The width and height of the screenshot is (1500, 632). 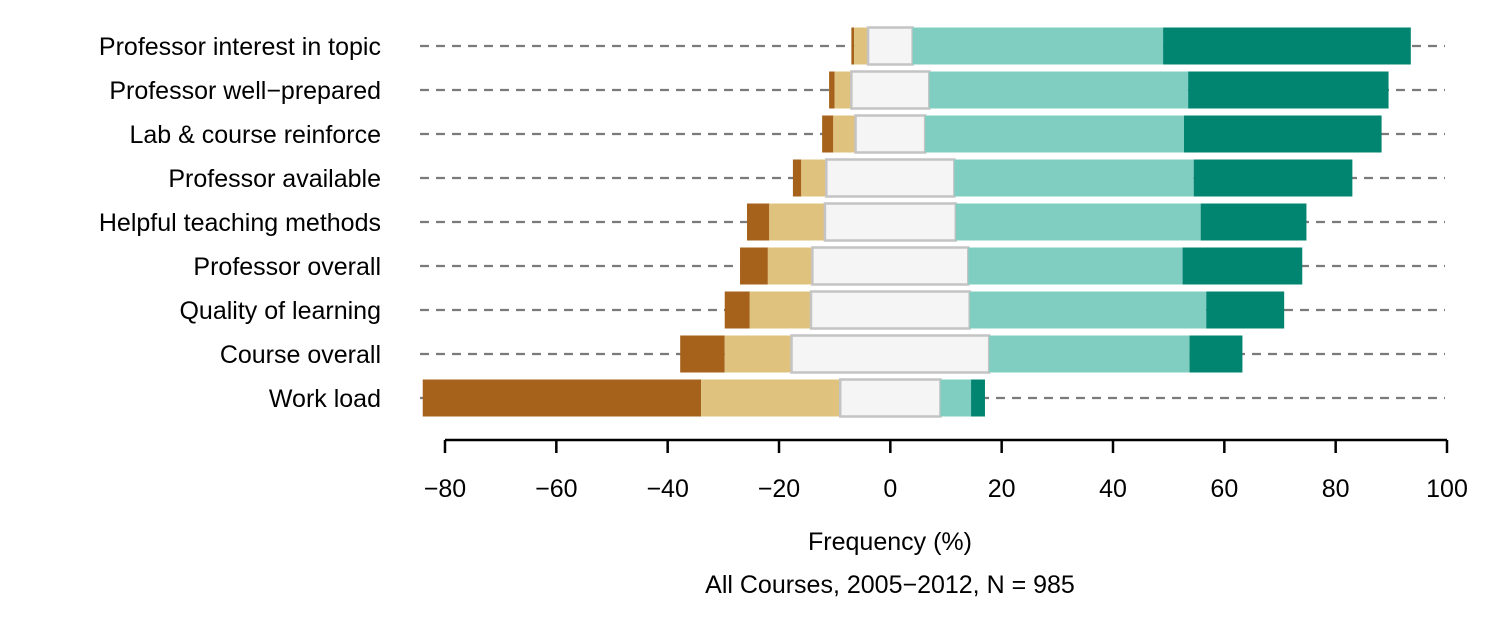 I want to click on category-label-professor-overall: Professor overall, so click(x=287, y=267).